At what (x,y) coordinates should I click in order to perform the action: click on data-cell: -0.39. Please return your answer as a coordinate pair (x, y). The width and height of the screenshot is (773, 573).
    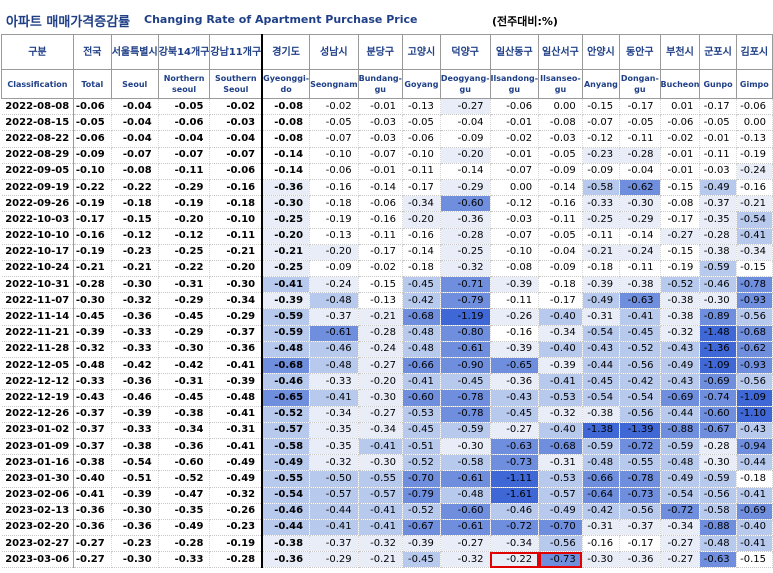
    Looking at the image, I should click on (135, 414).